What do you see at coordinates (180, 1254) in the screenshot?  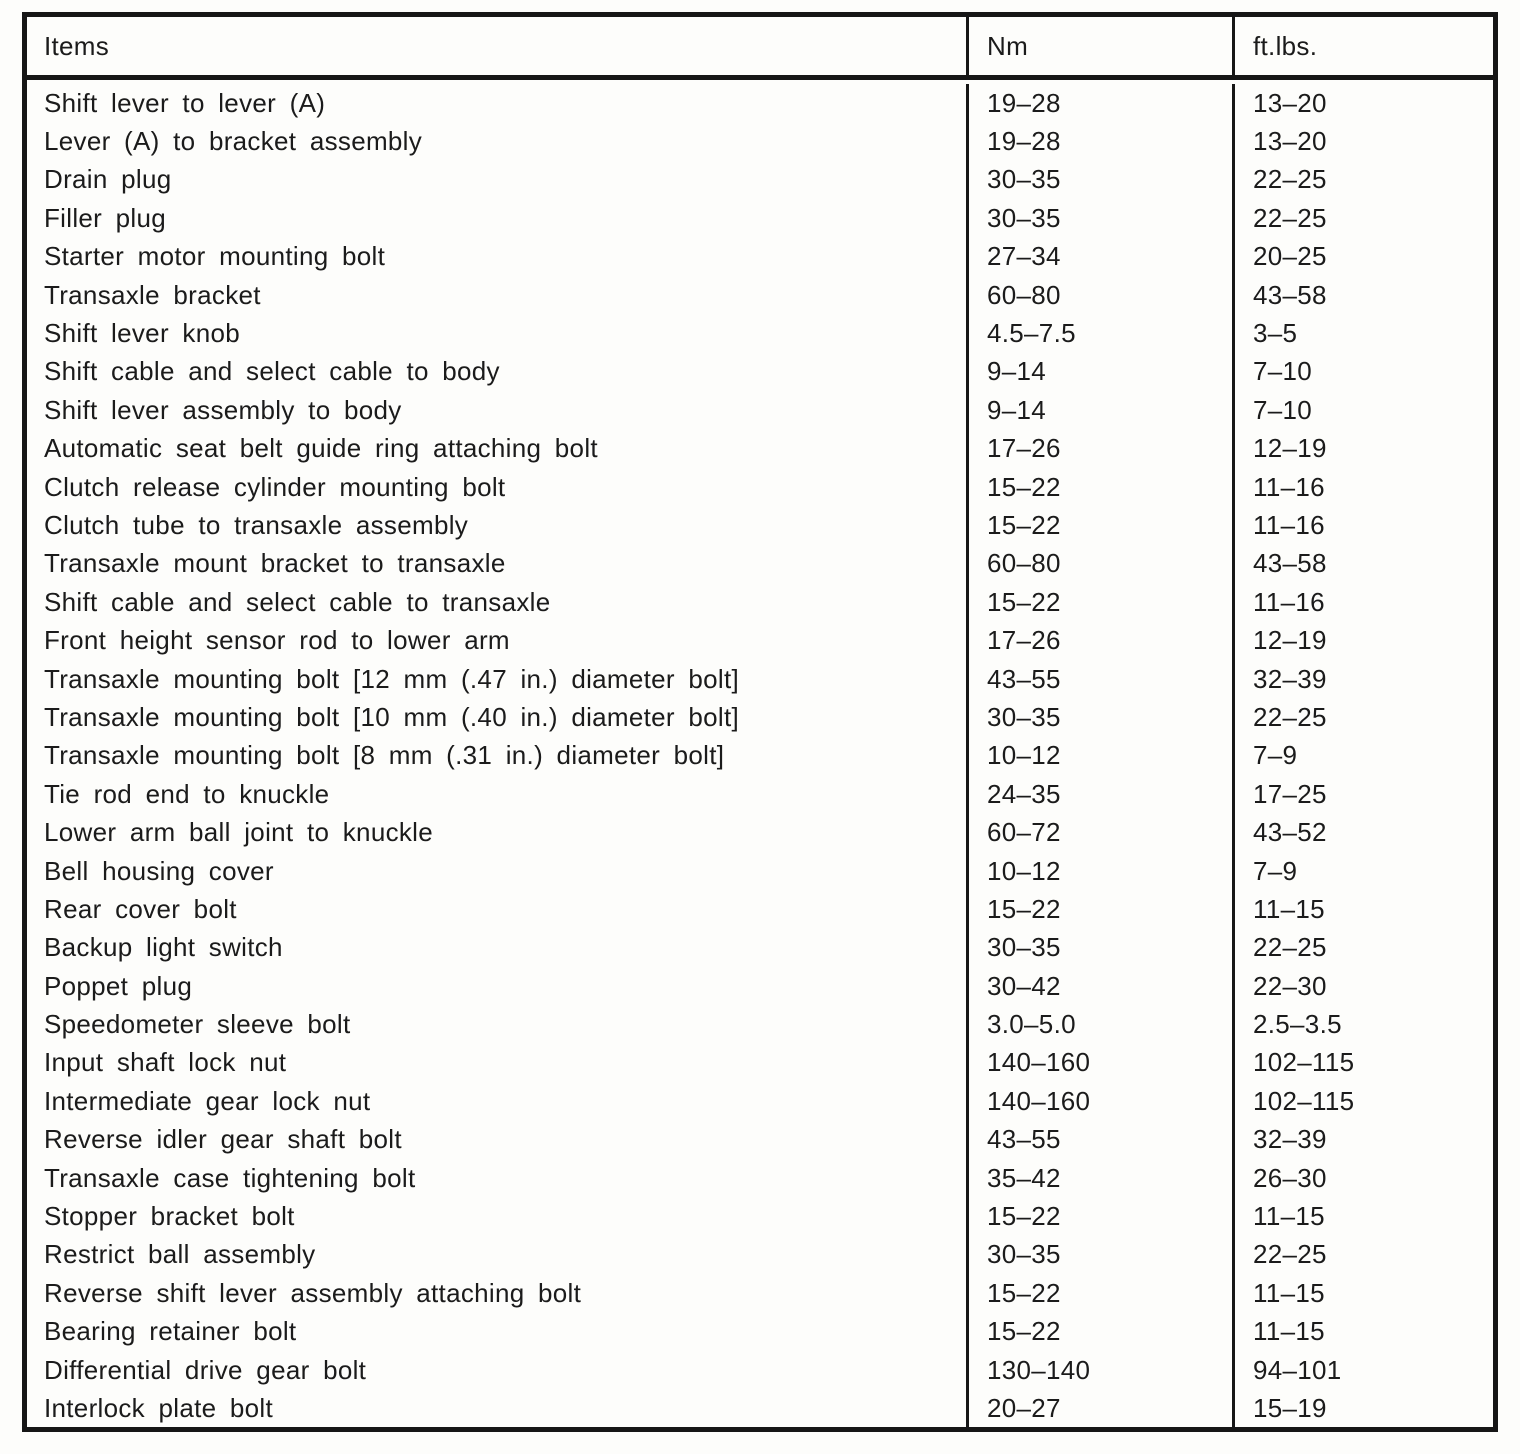 I see `item-cell: Restrict ball assembly` at bounding box center [180, 1254].